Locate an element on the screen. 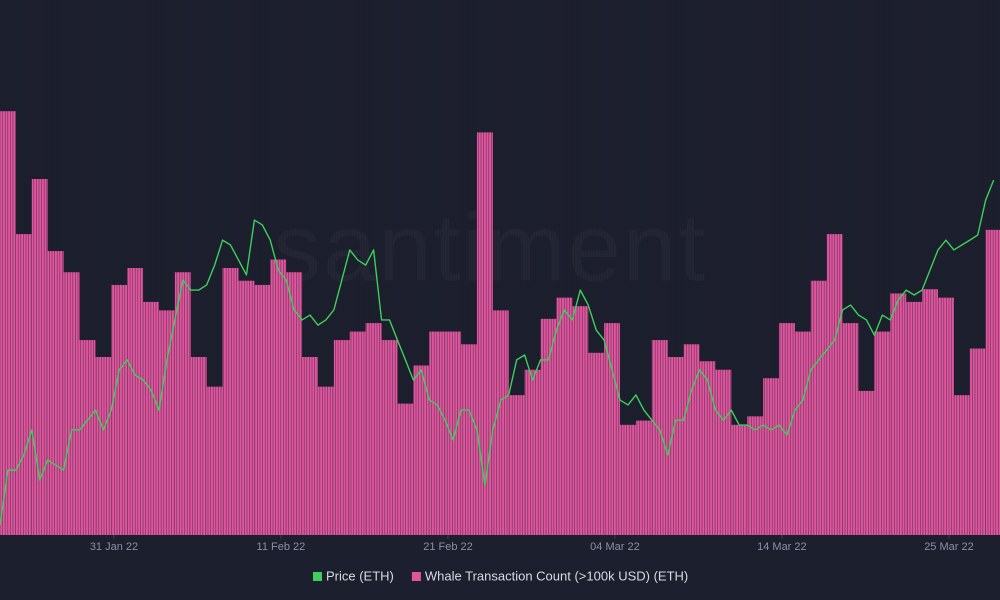 This screenshot has width=1000, height=600. x-tick-label: 04 Mar 22 is located at coordinates (615, 547).